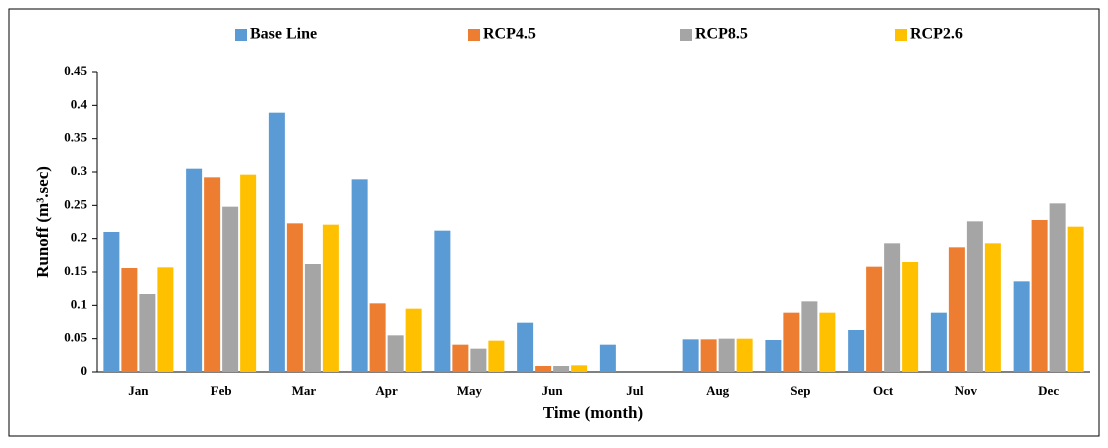 Image resolution: width=1108 pixels, height=448 pixels. I want to click on x-tick-label: Feb, so click(221, 390).